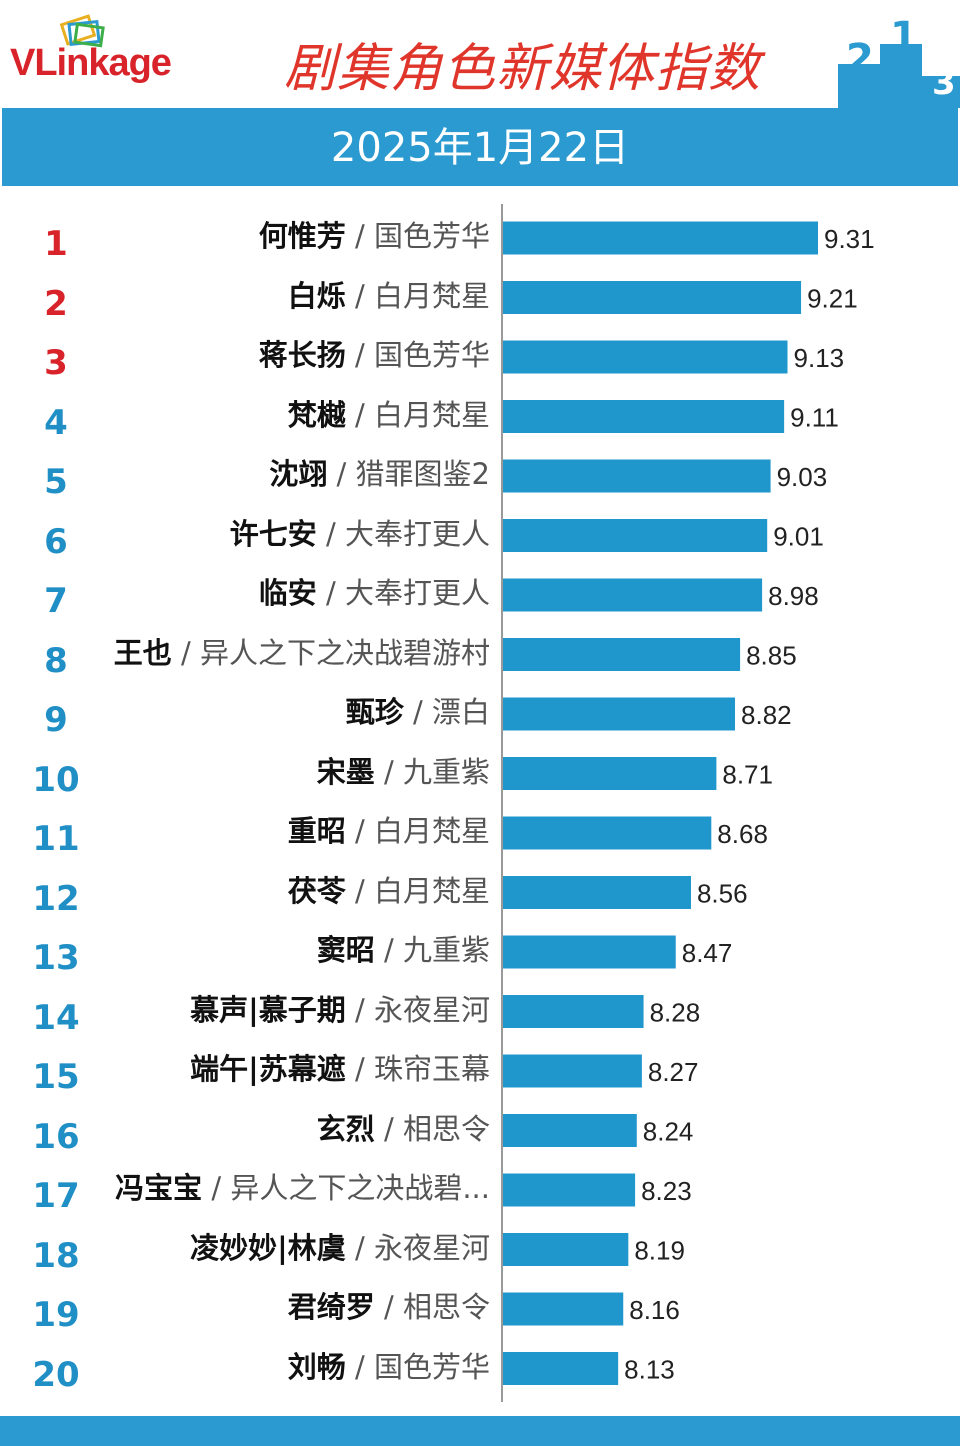 The image size is (960, 1446). What do you see at coordinates (56, 1315) in the screenshot?
I see `rank-number-19: 19` at bounding box center [56, 1315].